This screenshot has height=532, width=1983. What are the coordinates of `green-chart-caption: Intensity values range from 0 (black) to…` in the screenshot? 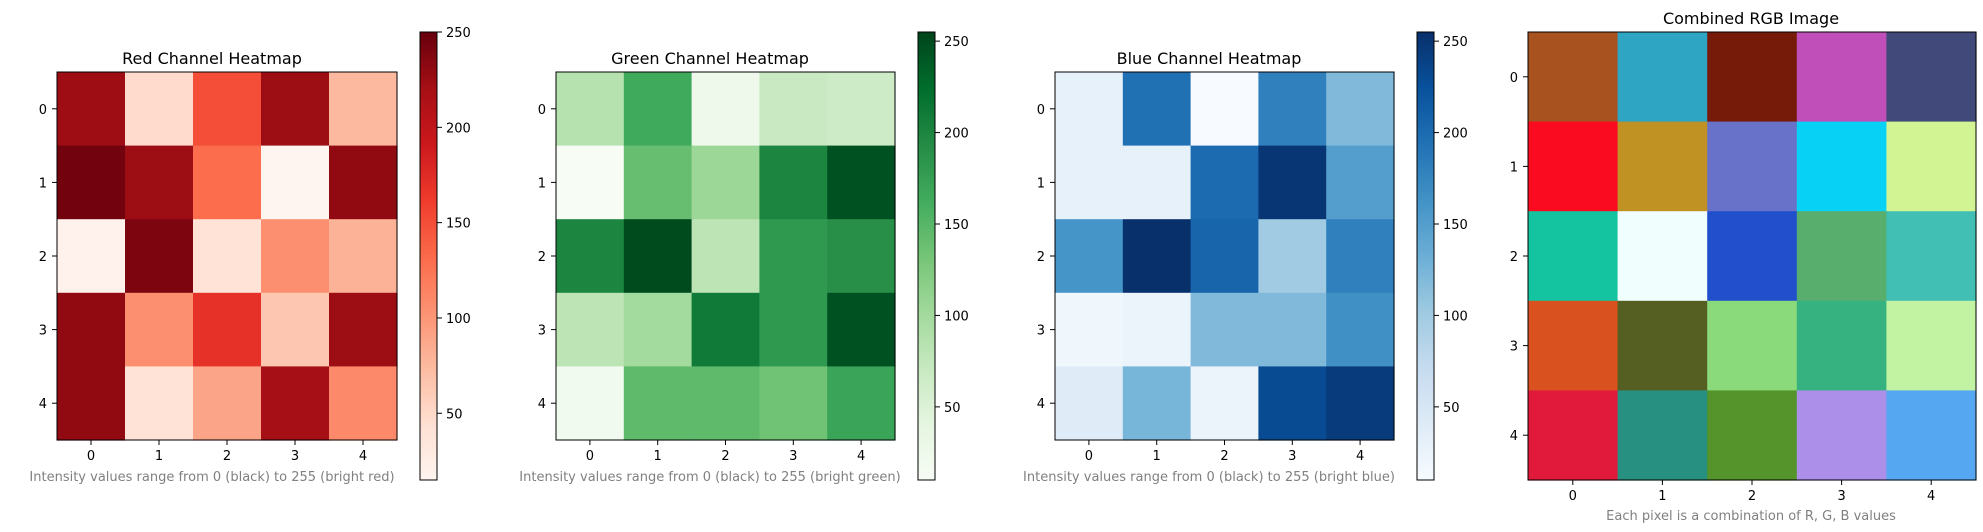 It's located at (709, 477).